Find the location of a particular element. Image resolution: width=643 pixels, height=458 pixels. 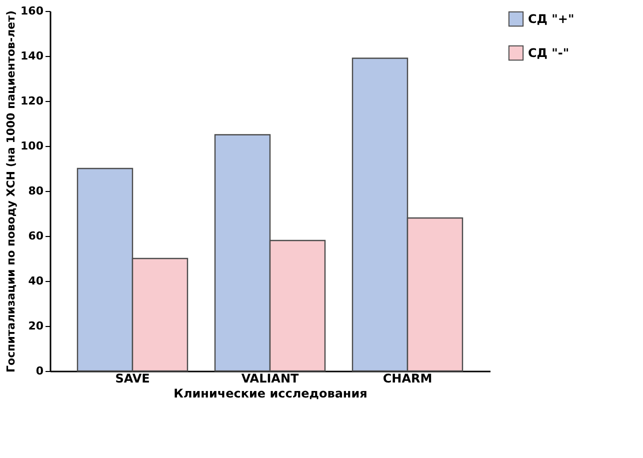

y-tick-label: 60 is located at coordinates (36, 236).